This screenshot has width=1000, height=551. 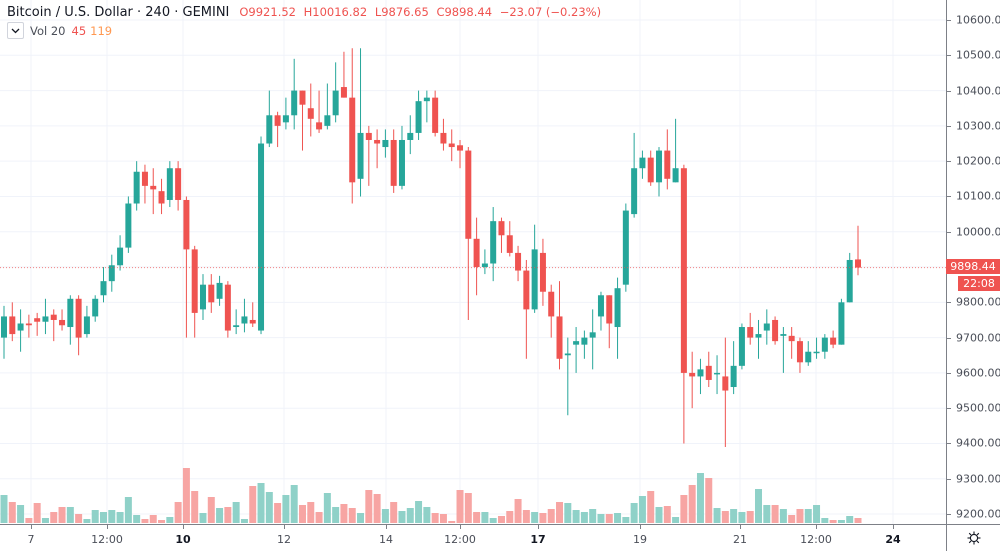 I want to click on close-value: C9898.44, so click(x=464, y=12).